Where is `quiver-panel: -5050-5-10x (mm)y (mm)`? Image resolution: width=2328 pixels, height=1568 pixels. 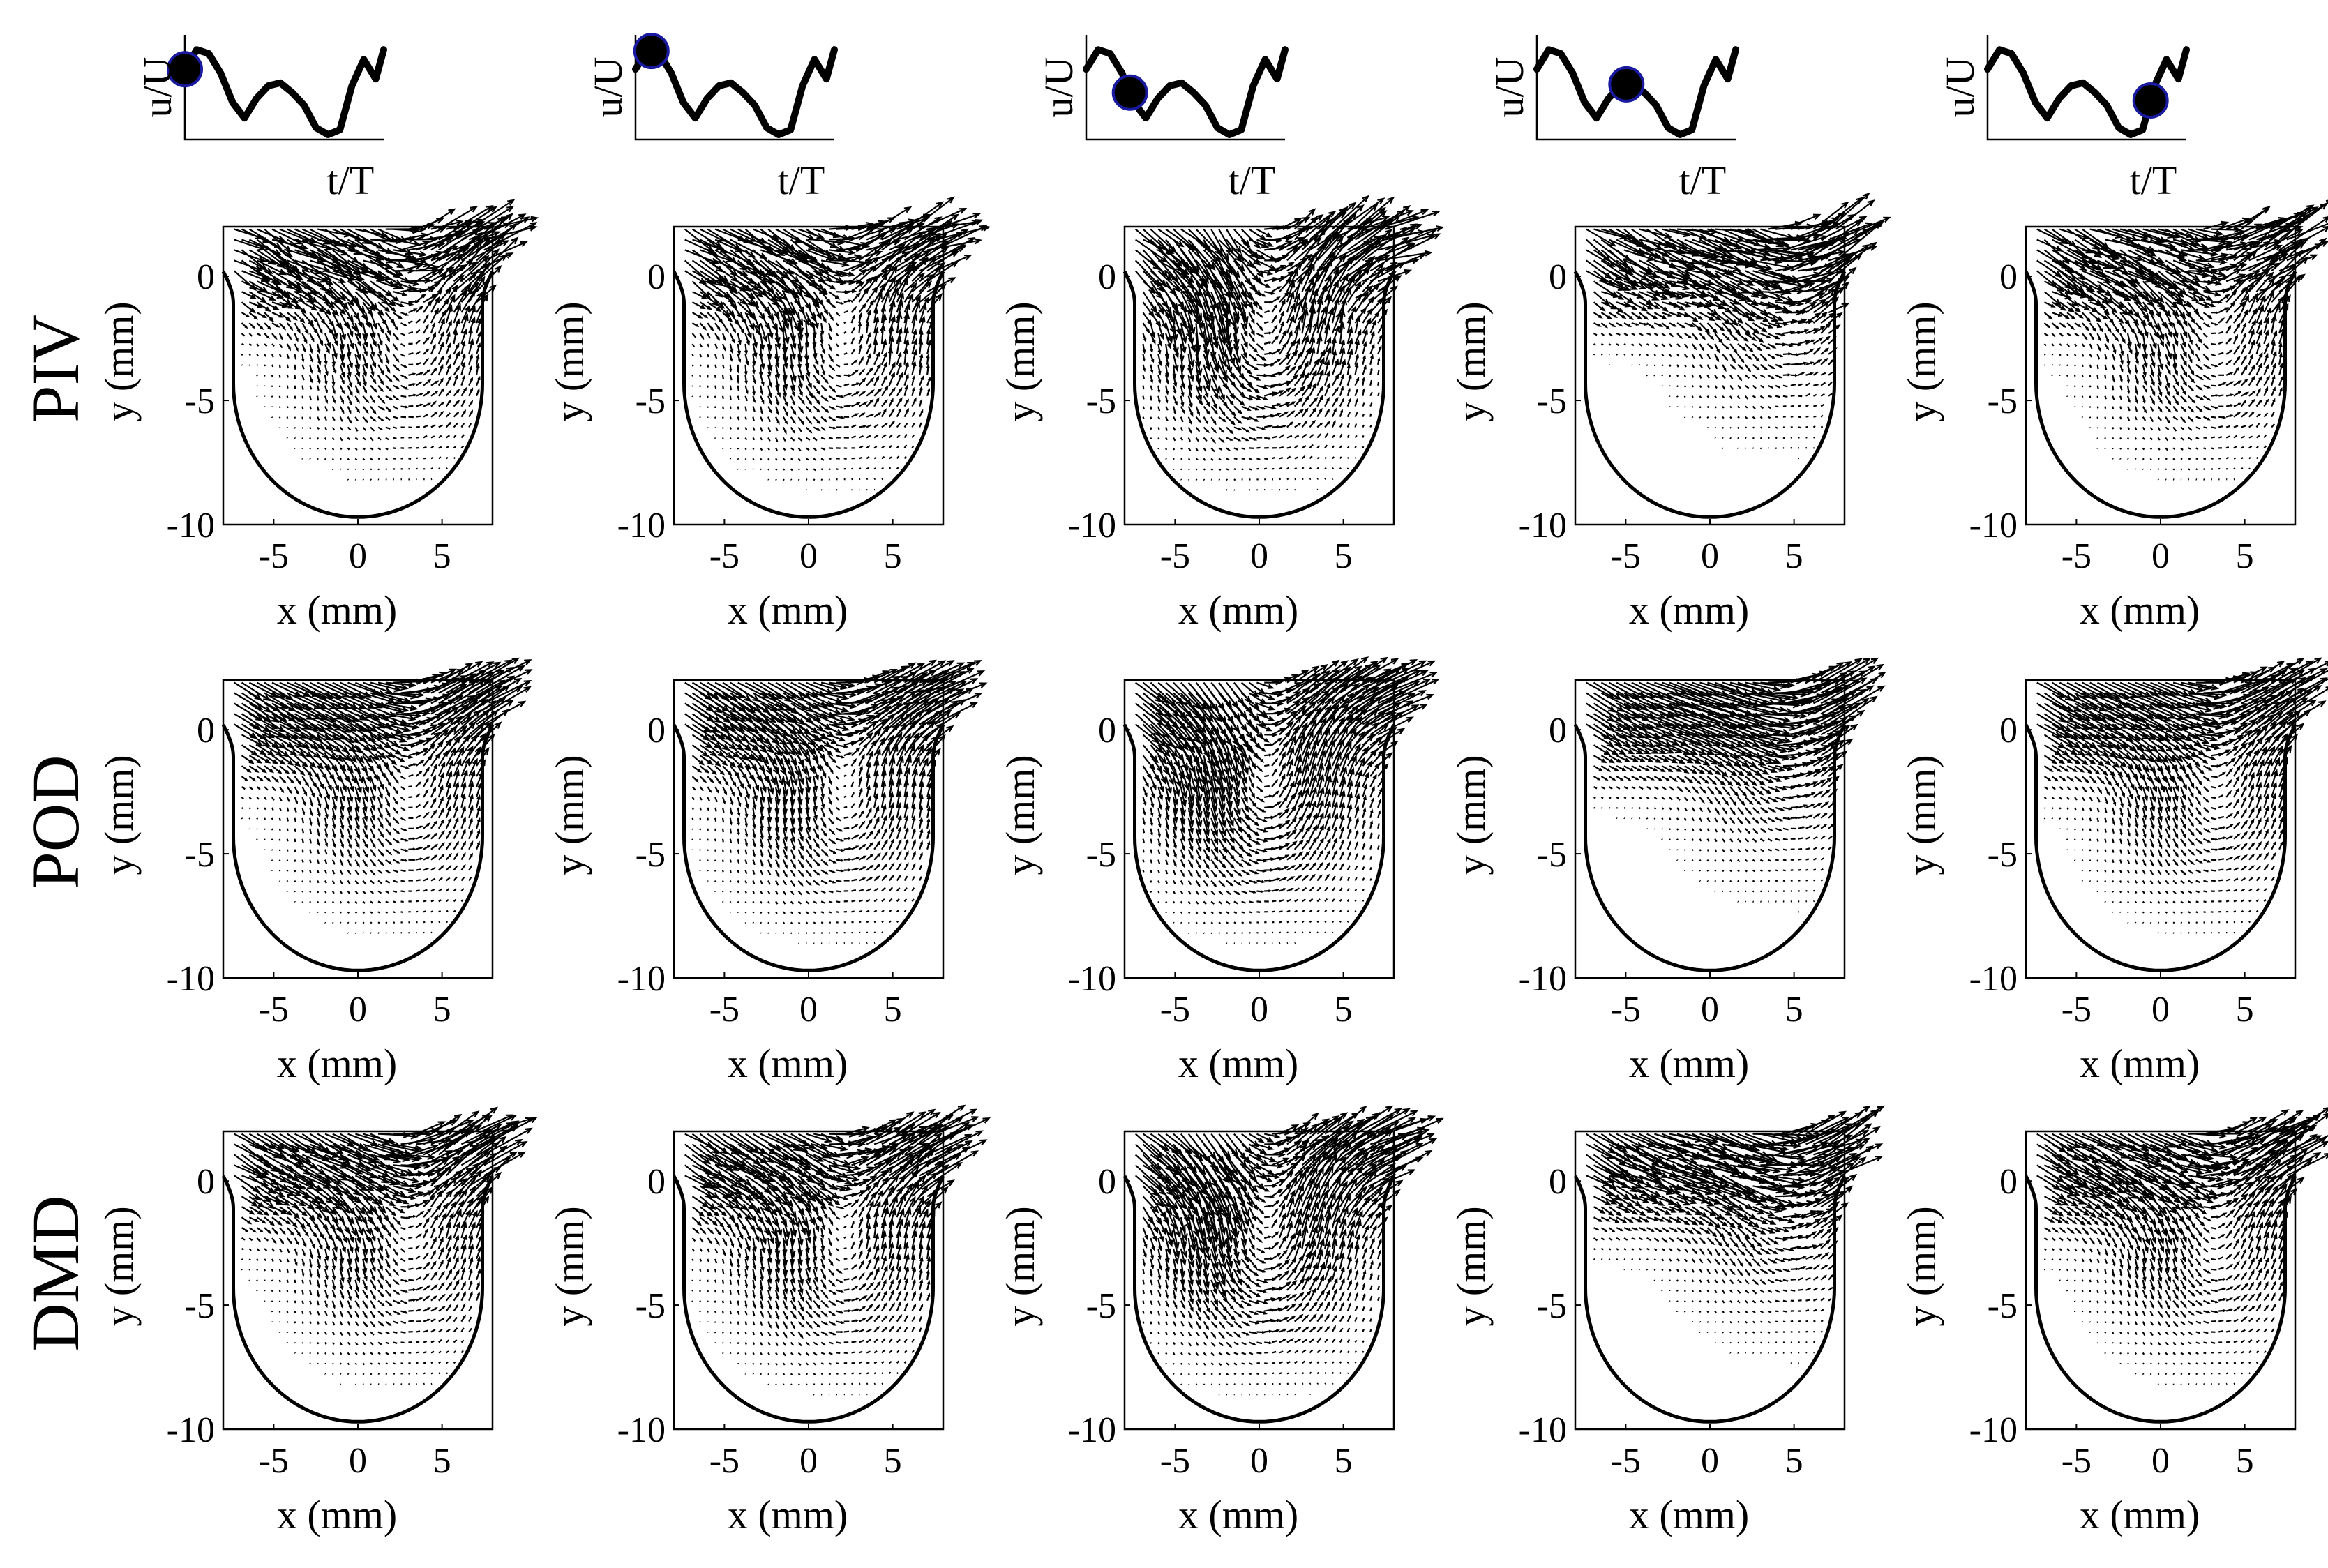 quiver-panel: -5050-5-10x (mm)y (mm) is located at coordinates (316, 416).